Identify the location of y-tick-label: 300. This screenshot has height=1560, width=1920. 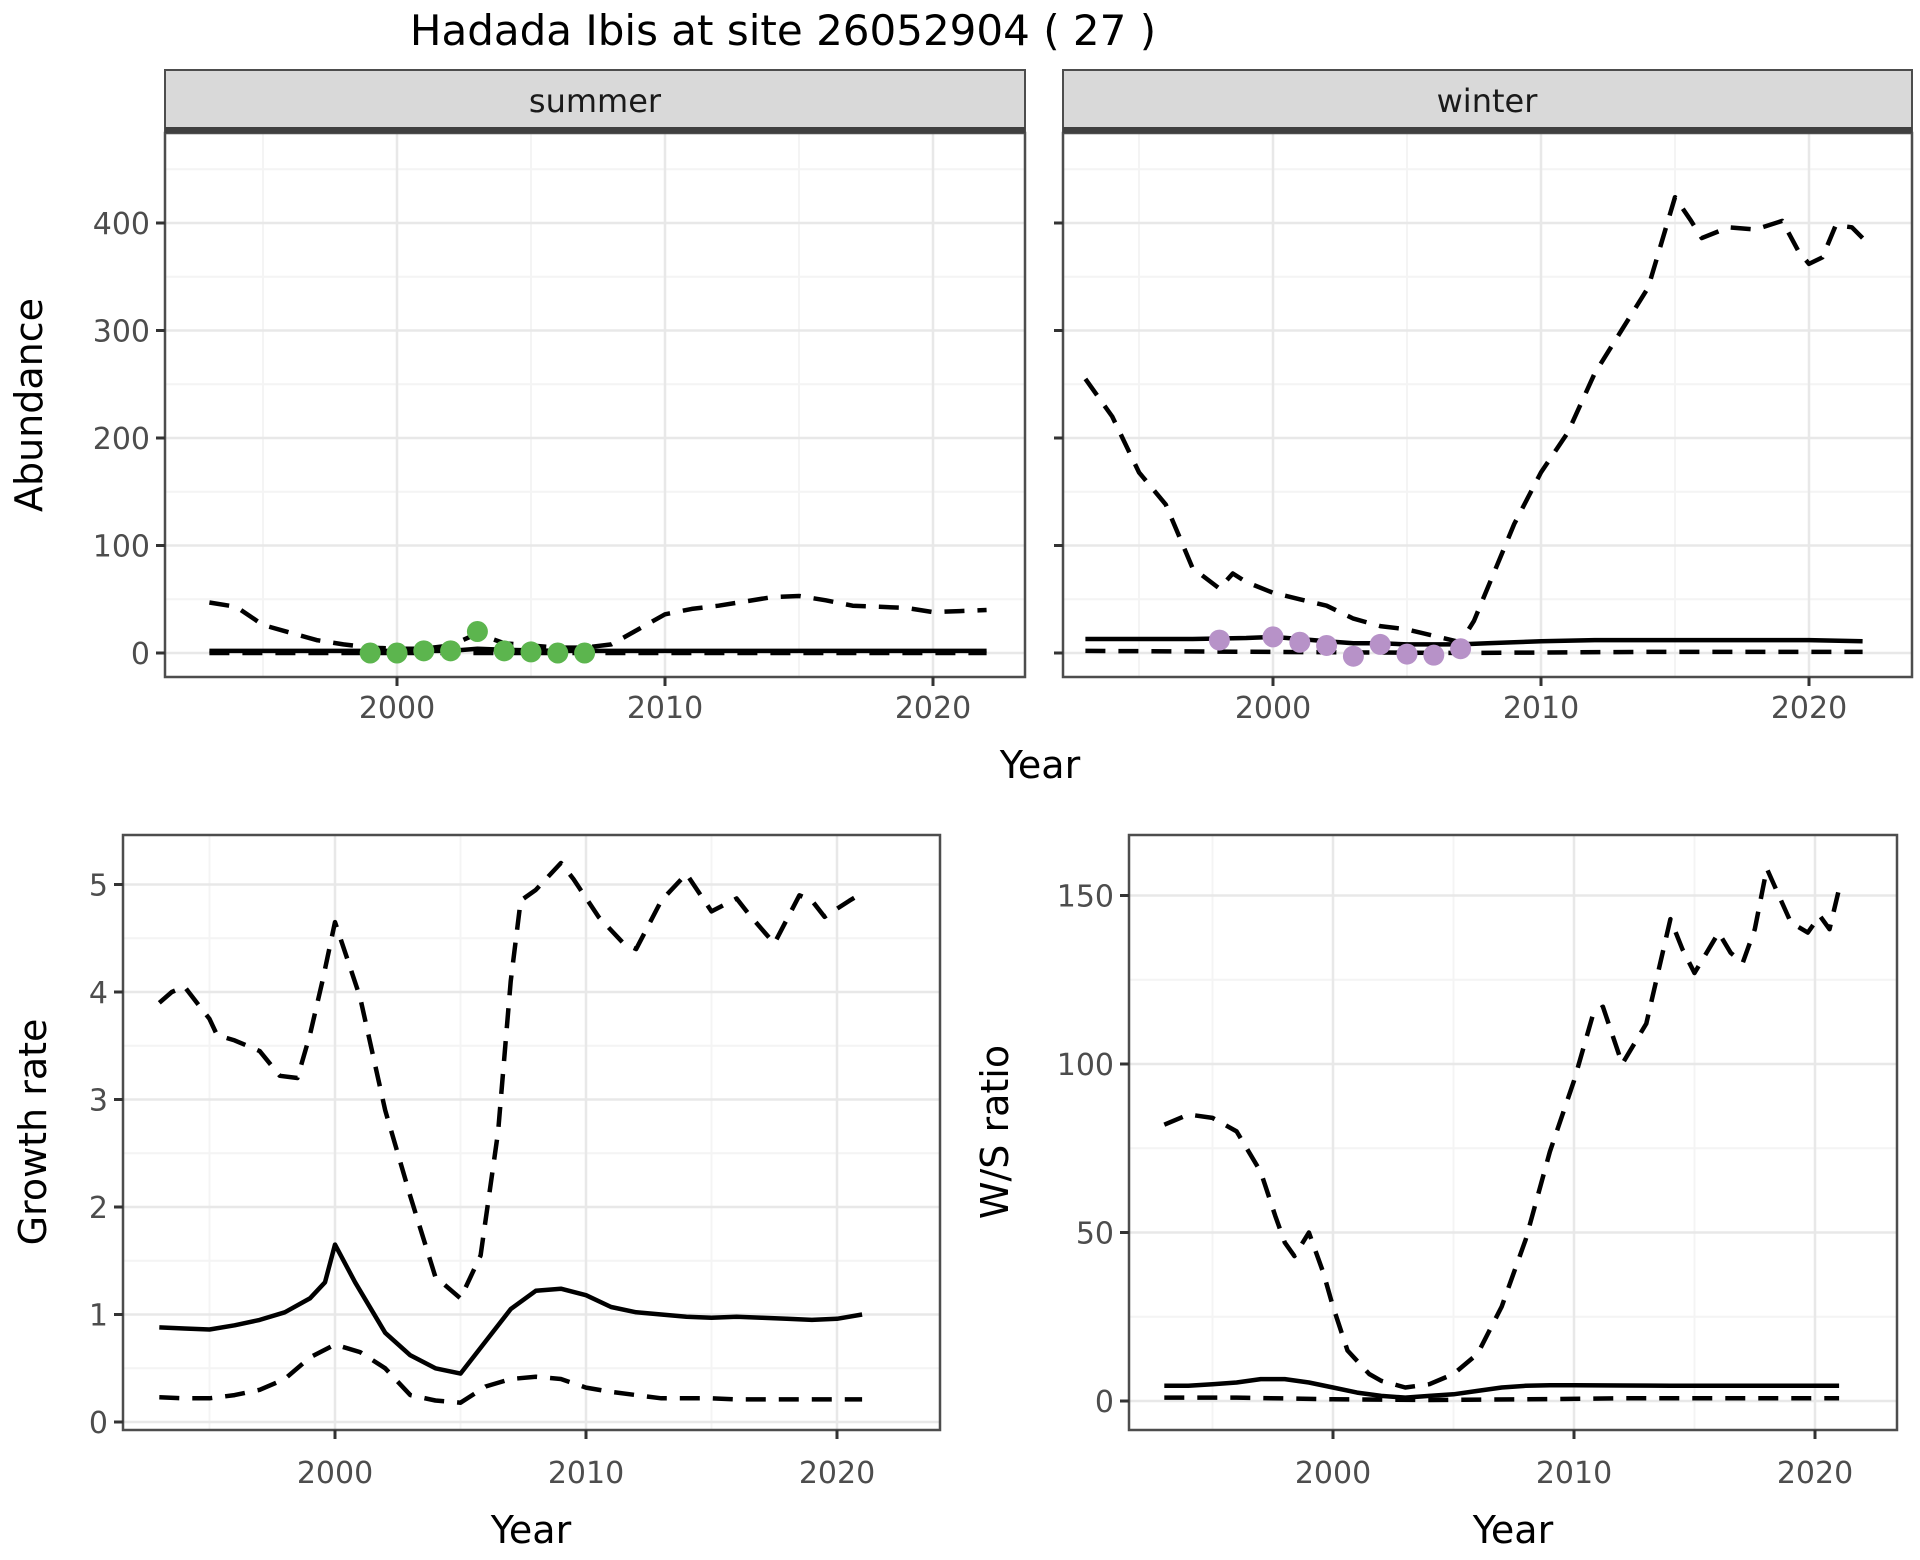
(121, 332).